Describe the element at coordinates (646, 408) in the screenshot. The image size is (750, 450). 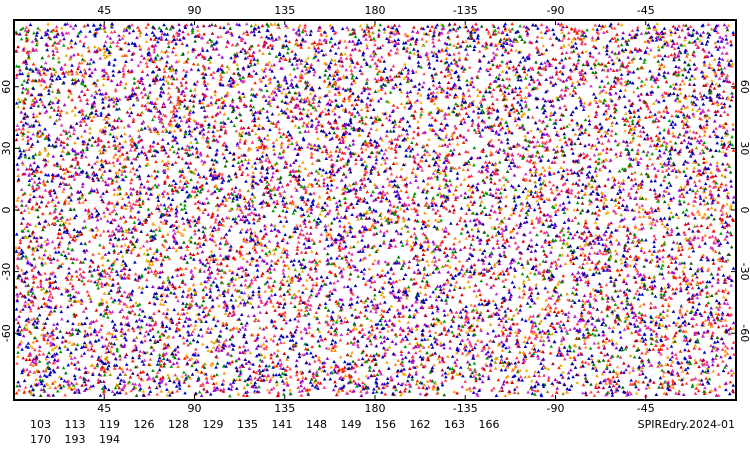
I see `x-tick-label-bottom: -45` at that location.